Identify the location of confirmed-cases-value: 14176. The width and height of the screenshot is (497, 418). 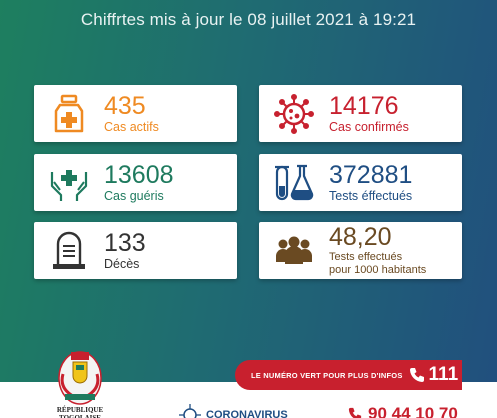
(364, 105).